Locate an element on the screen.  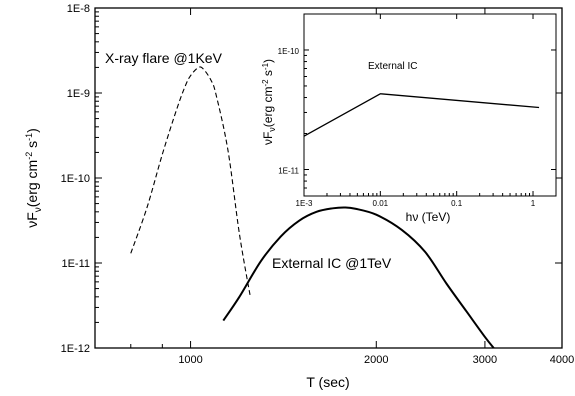
main-ytick-label: 1E-11 is located at coordinates (75, 264).